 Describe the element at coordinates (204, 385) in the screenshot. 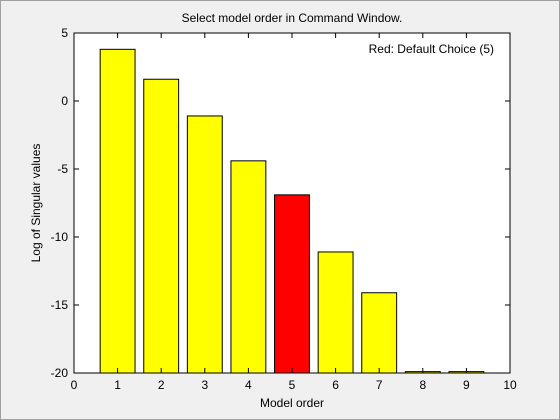

I see `x-tick-label: 3` at that location.